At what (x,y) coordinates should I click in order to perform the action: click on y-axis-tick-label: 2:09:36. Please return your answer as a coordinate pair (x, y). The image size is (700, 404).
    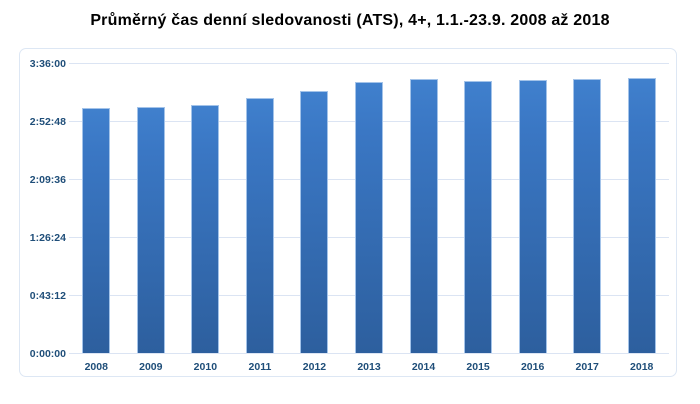
    Looking at the image, I should click on (47, 179).